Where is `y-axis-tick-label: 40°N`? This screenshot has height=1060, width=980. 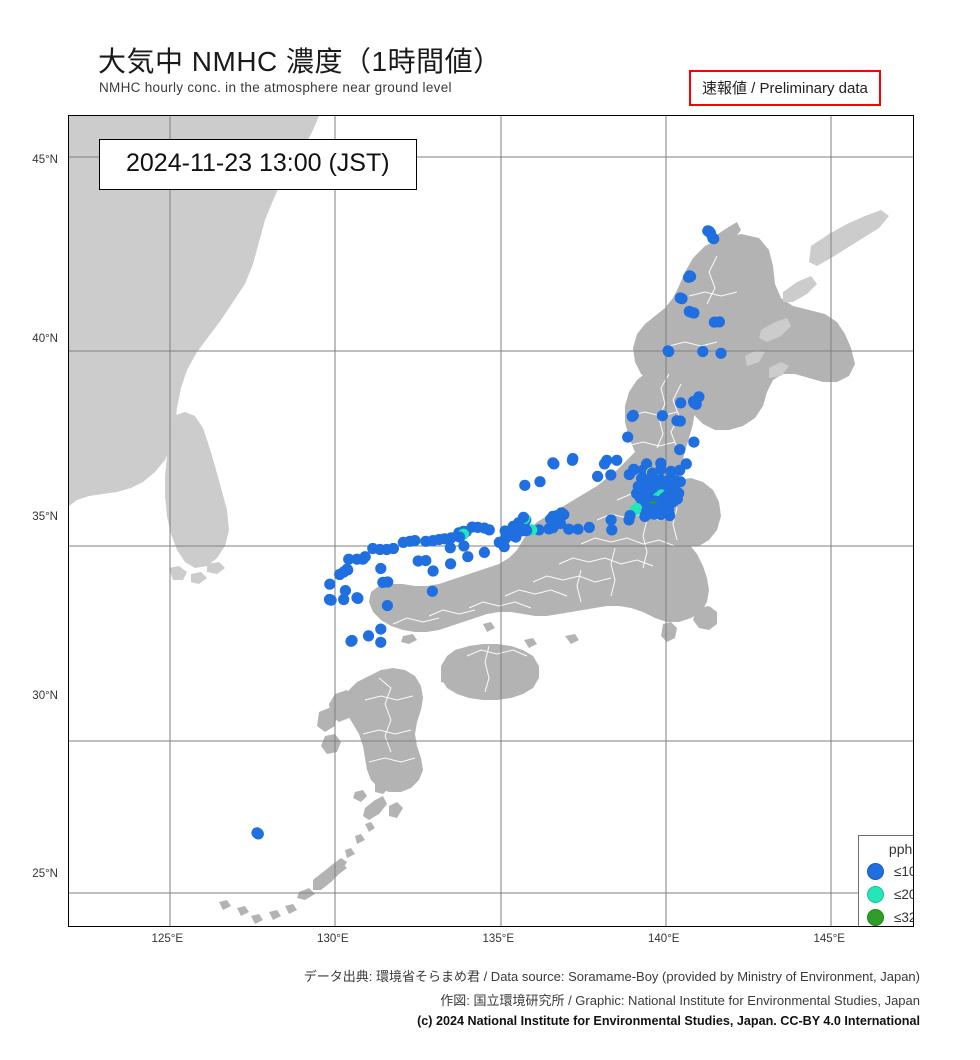 y-axis-tick-label: 40°N is located at coordinates (45, 338).